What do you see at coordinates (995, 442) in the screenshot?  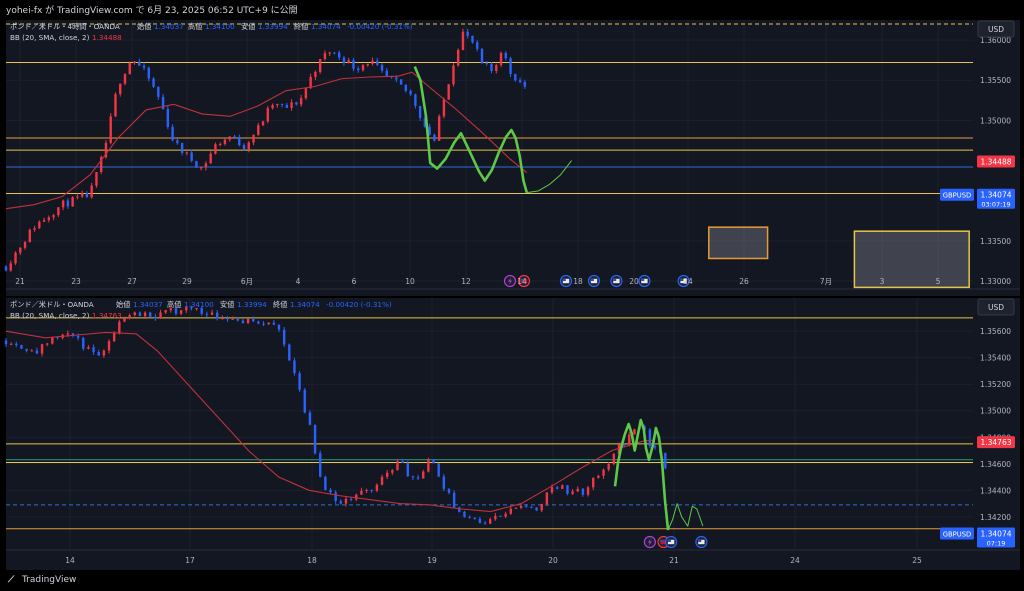 I see `bb-value-tag-text: 1.34763` at bounding box center [995, 442].